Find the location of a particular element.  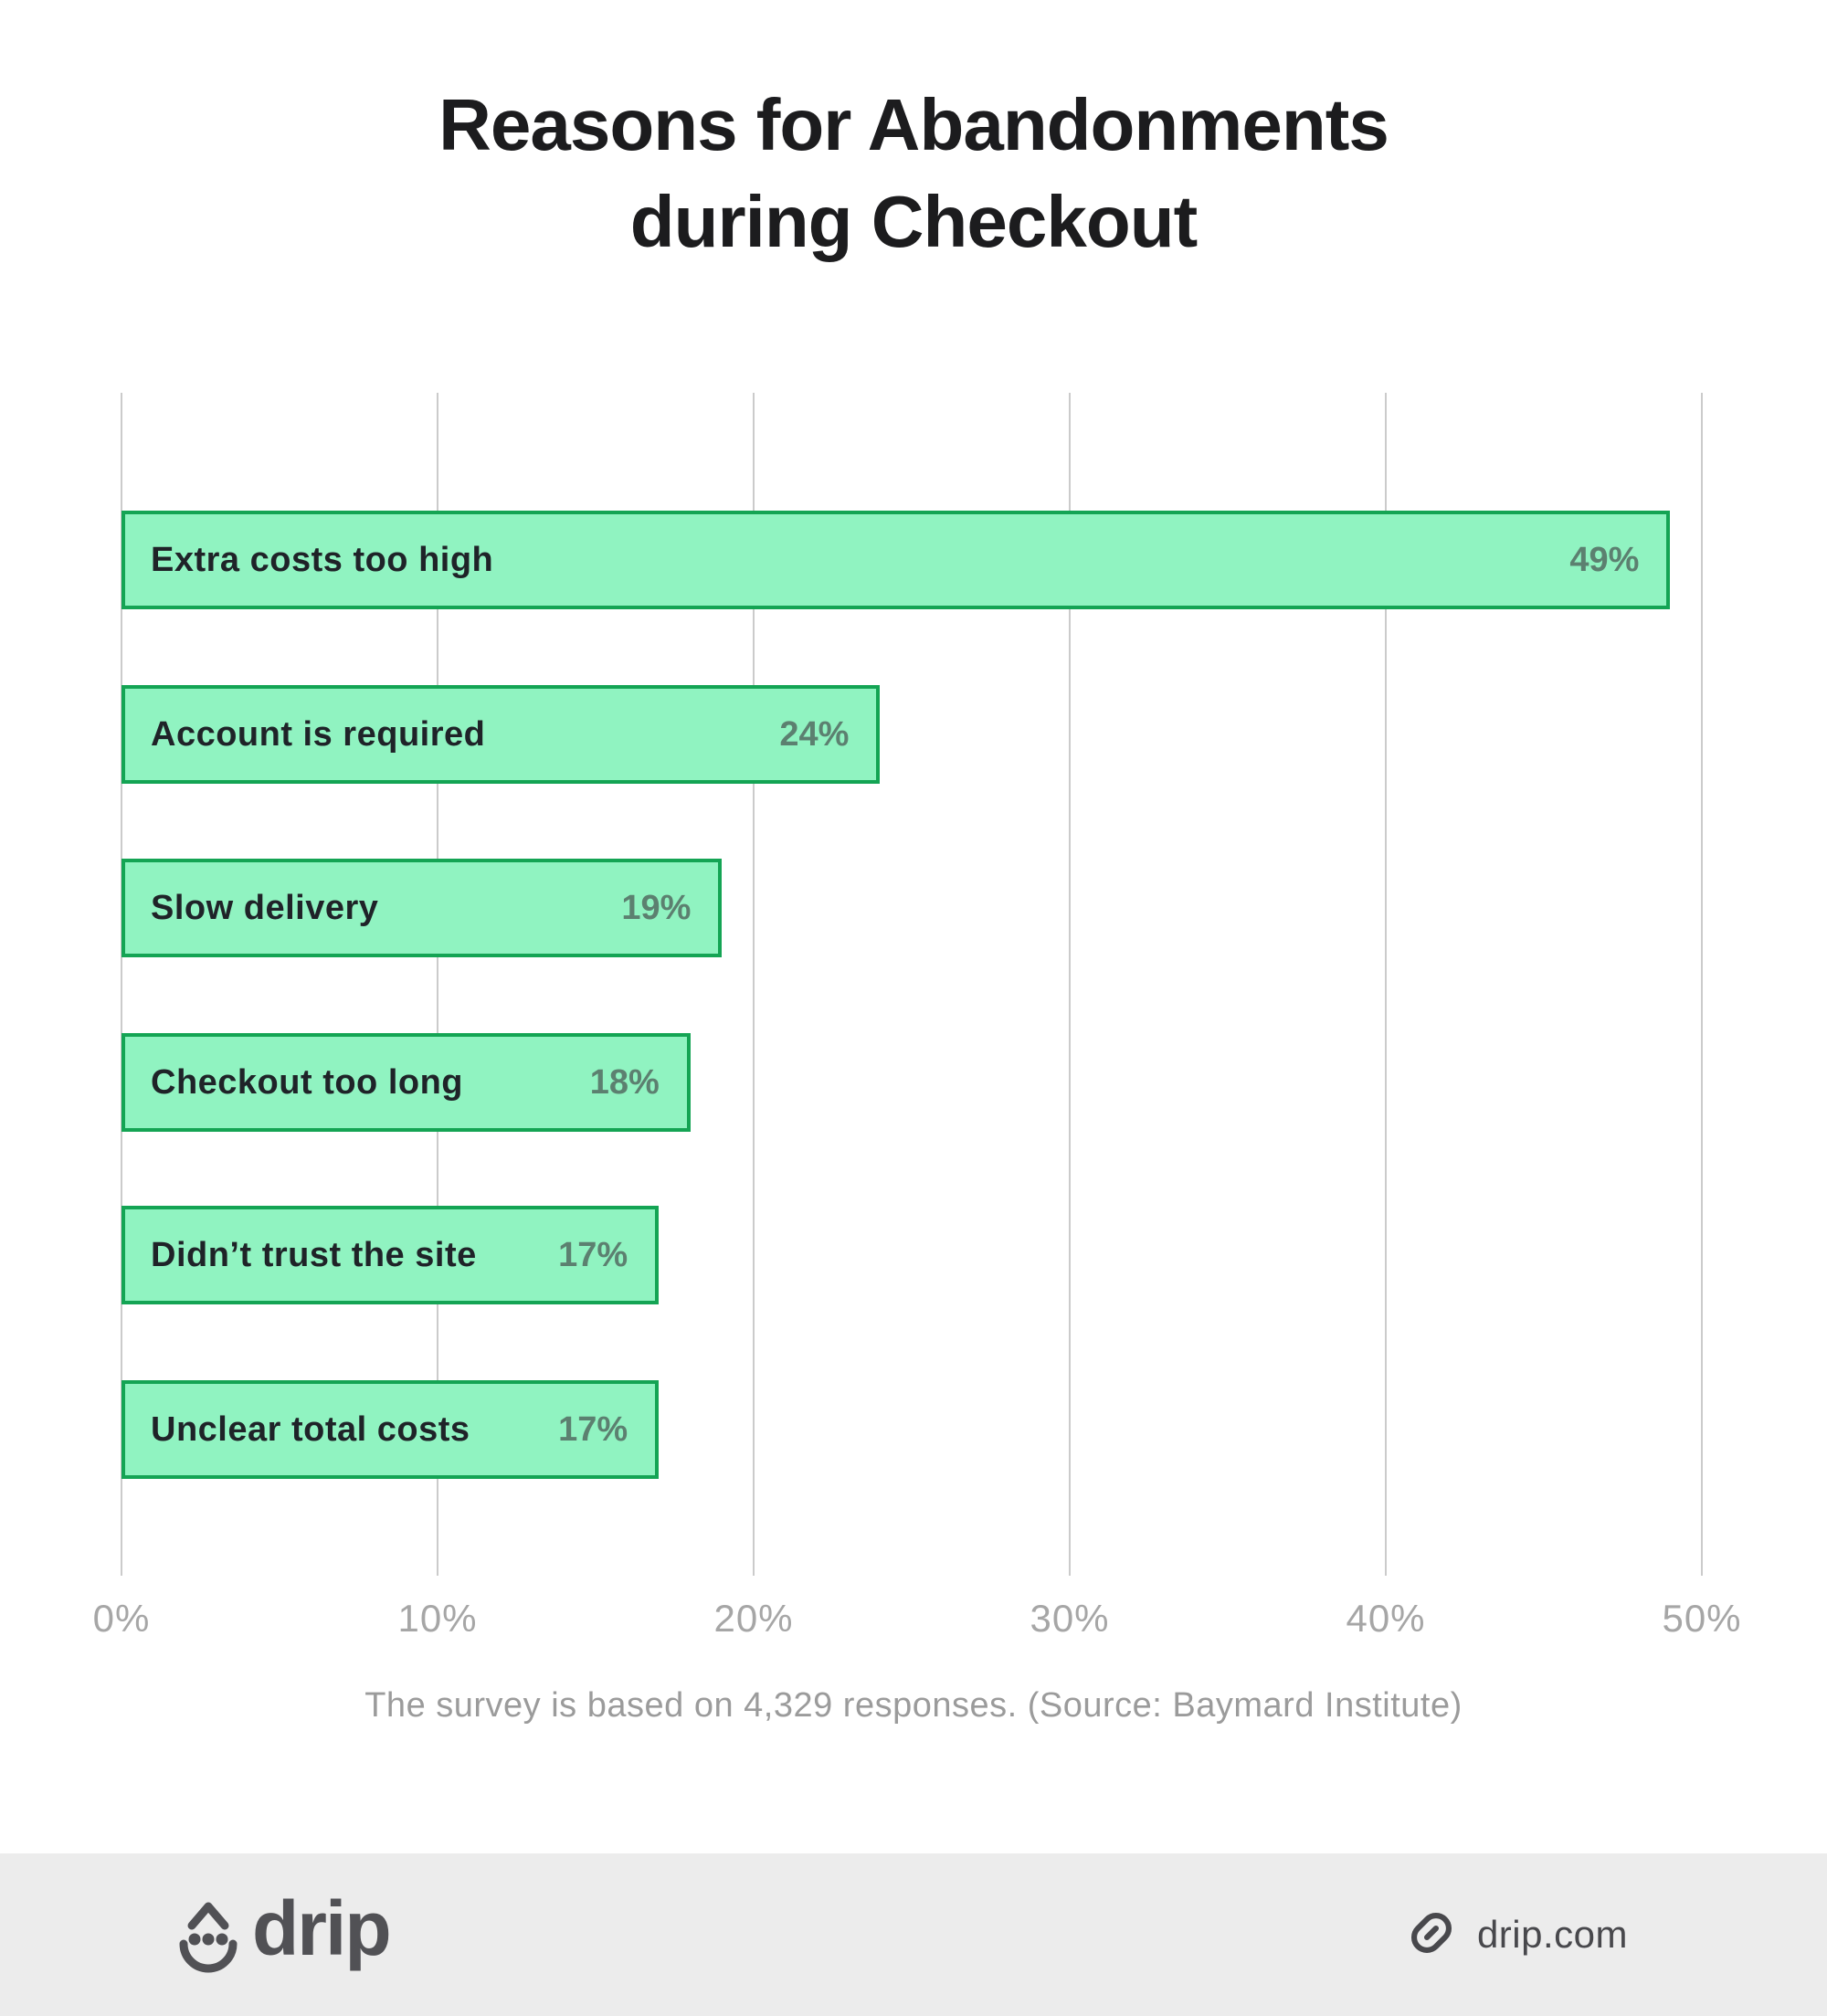

gridline-10pct is located at coordinates (437, 984).